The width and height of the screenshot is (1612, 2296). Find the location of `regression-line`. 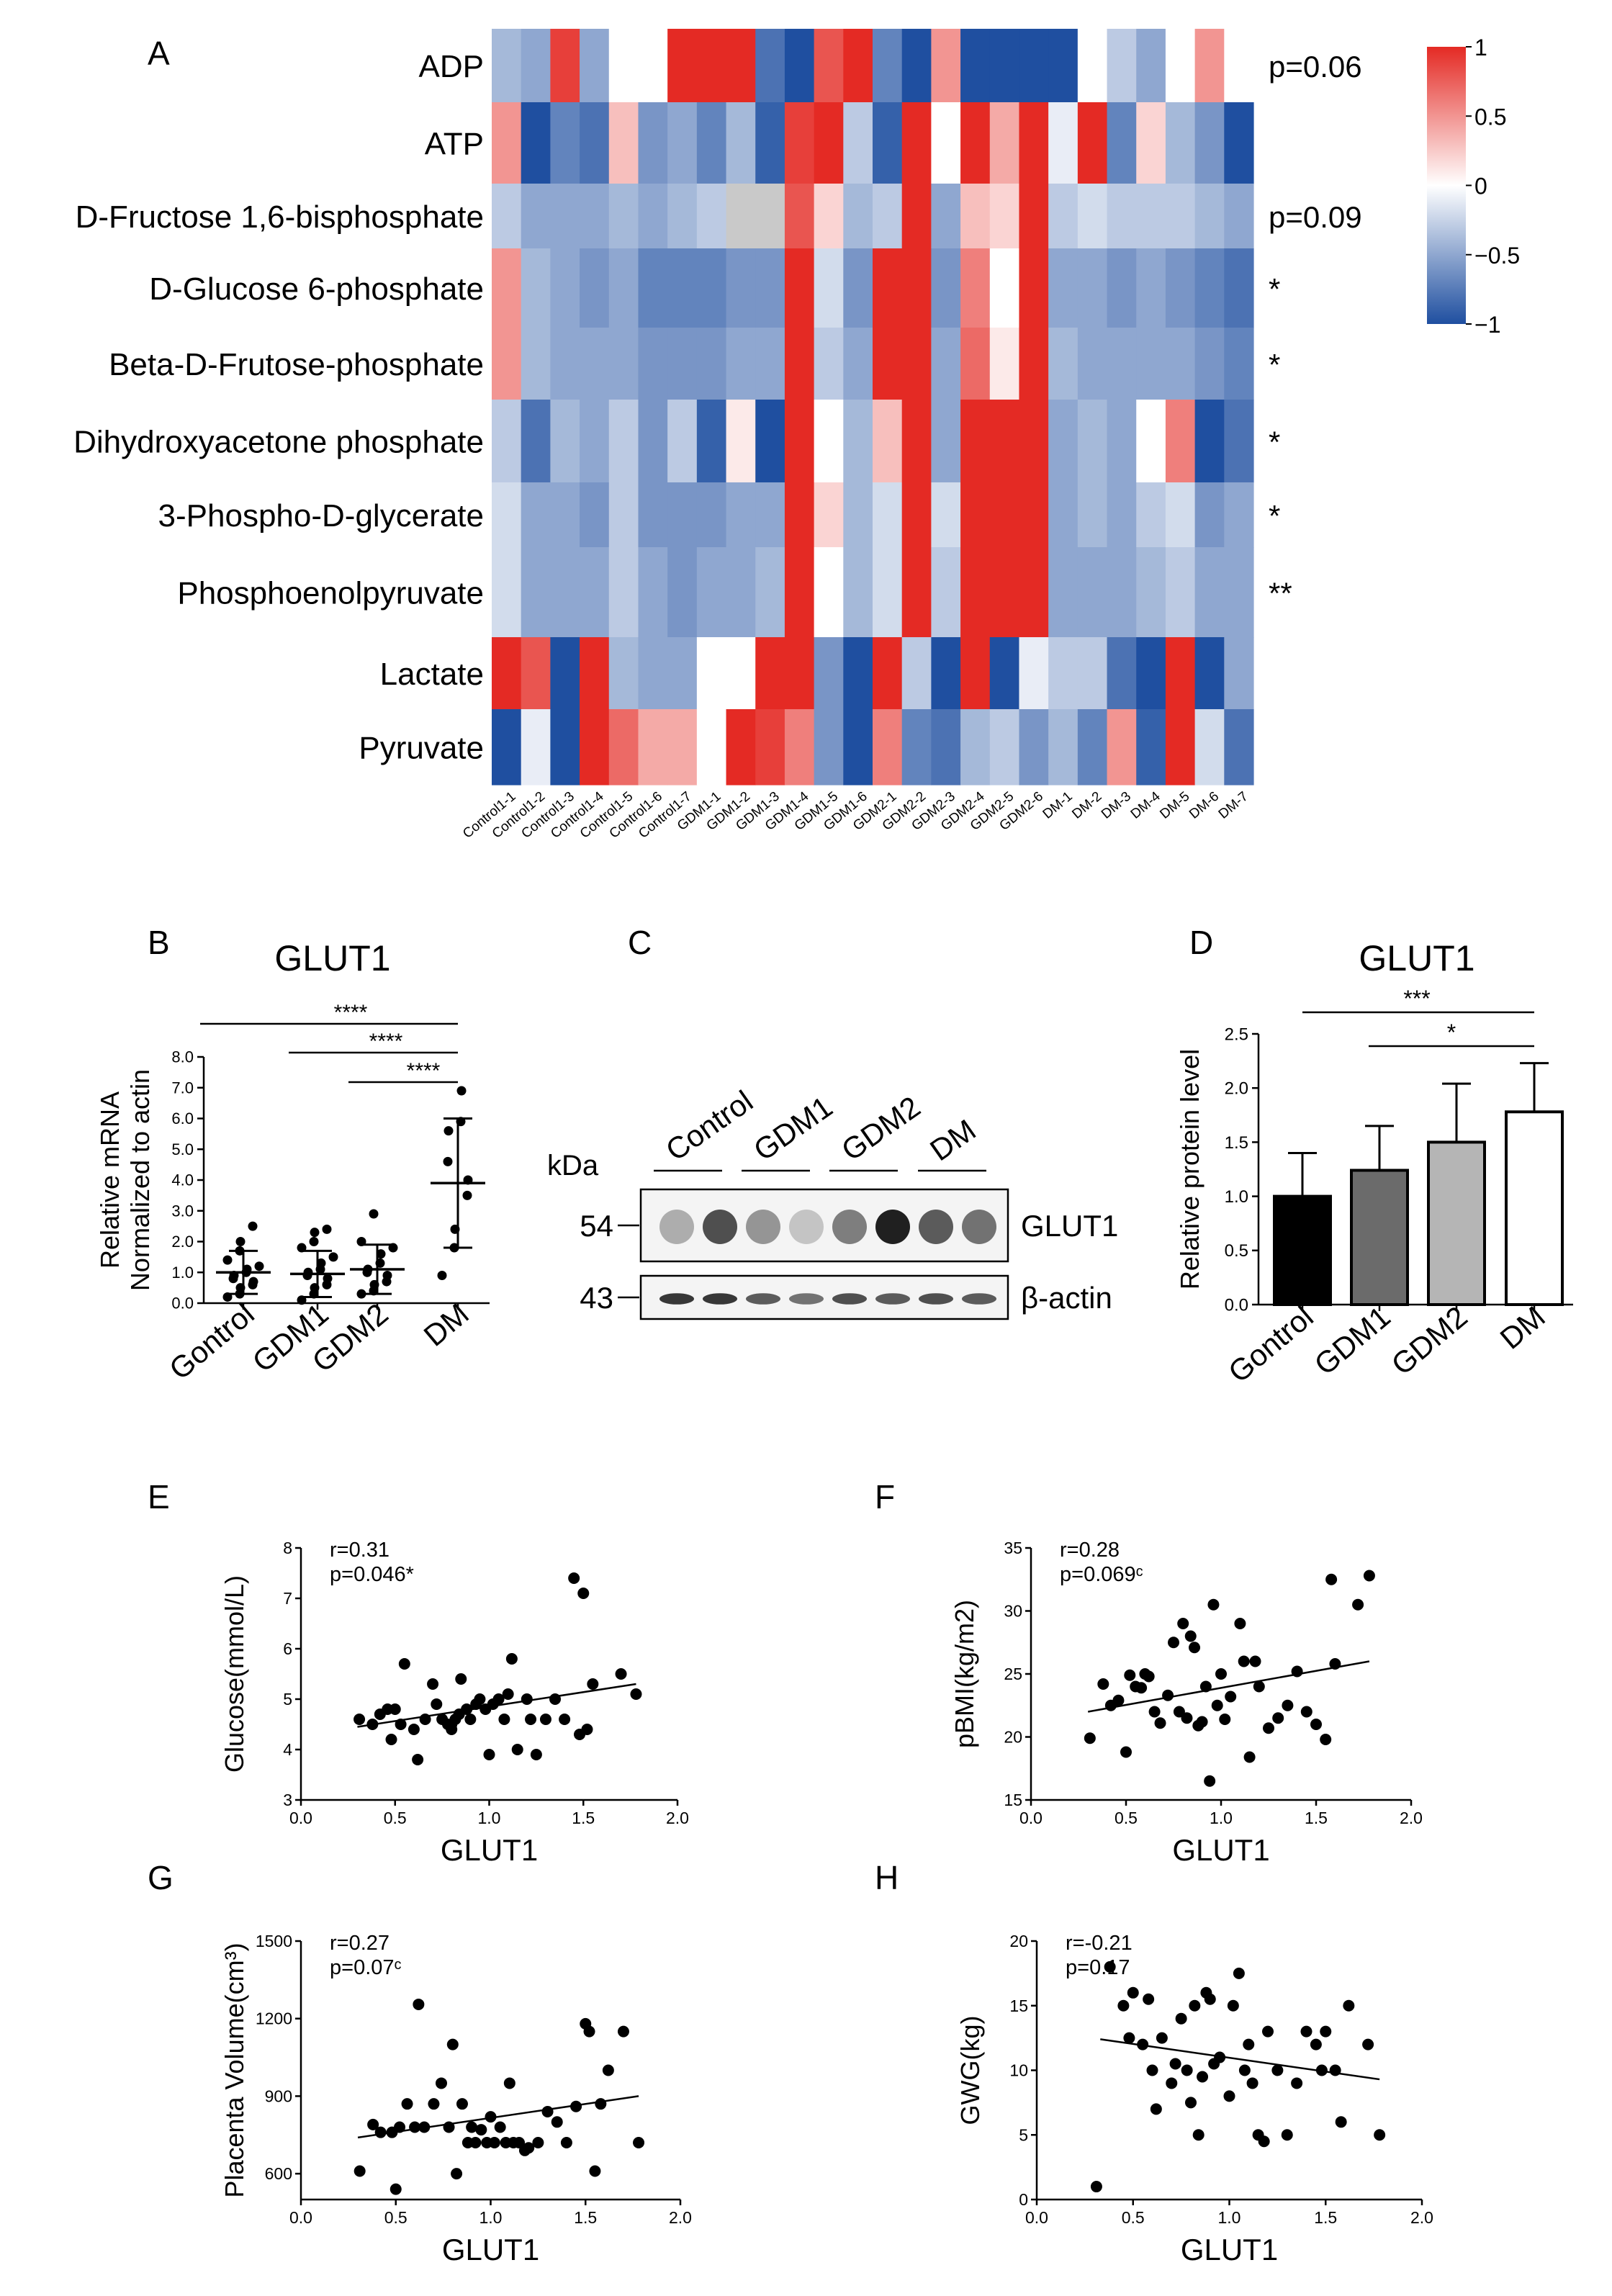

regression-line is located at coordinates (496, 1706).